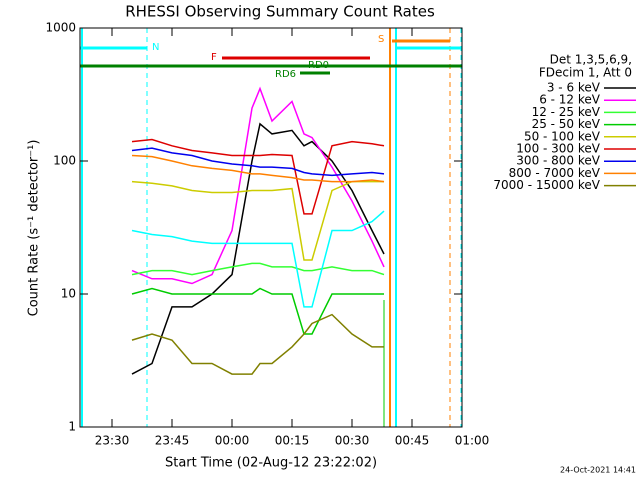  I want to click on legend-label: 300 - 800 keV, so click(558, 161).